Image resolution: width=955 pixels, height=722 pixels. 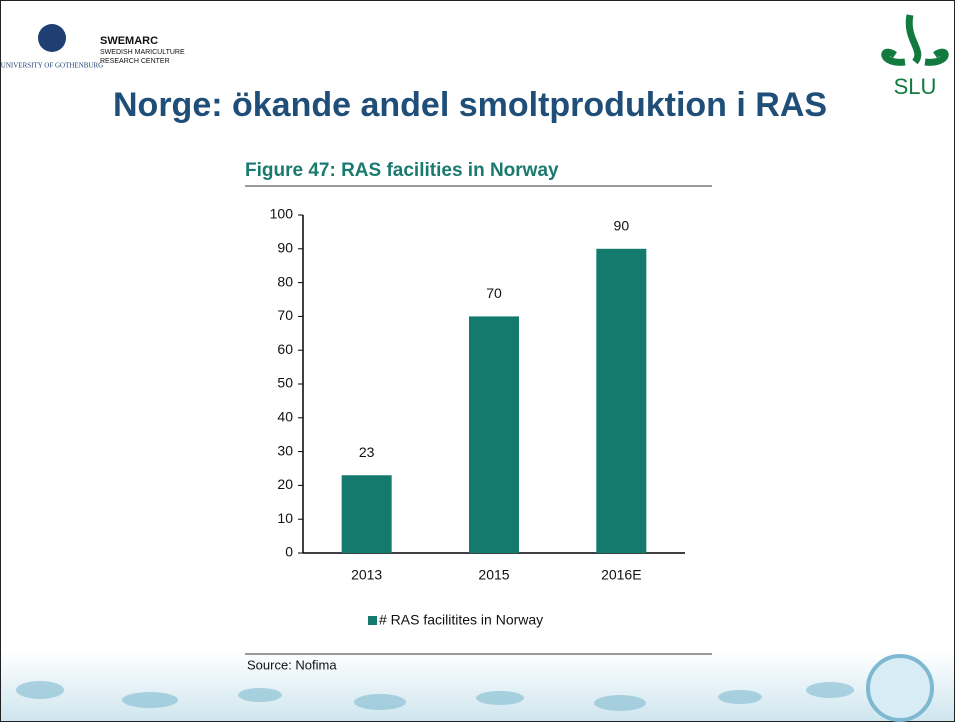 I want to click on center-line: SWEDISH MARICULTURE, so click(x=142, y=52).